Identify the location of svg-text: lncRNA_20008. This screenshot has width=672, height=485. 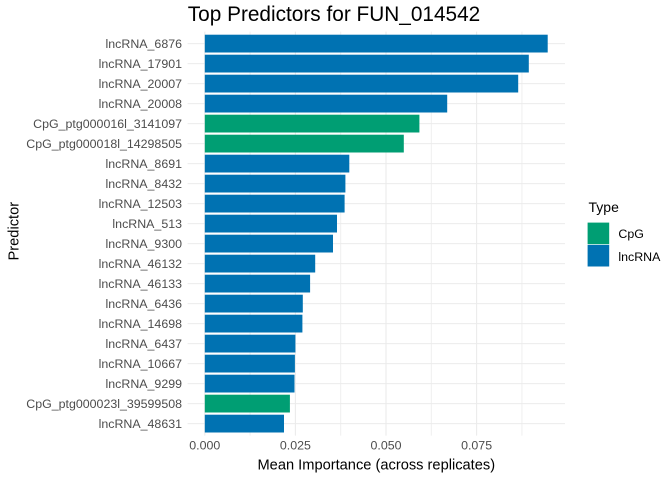
(140, 104).